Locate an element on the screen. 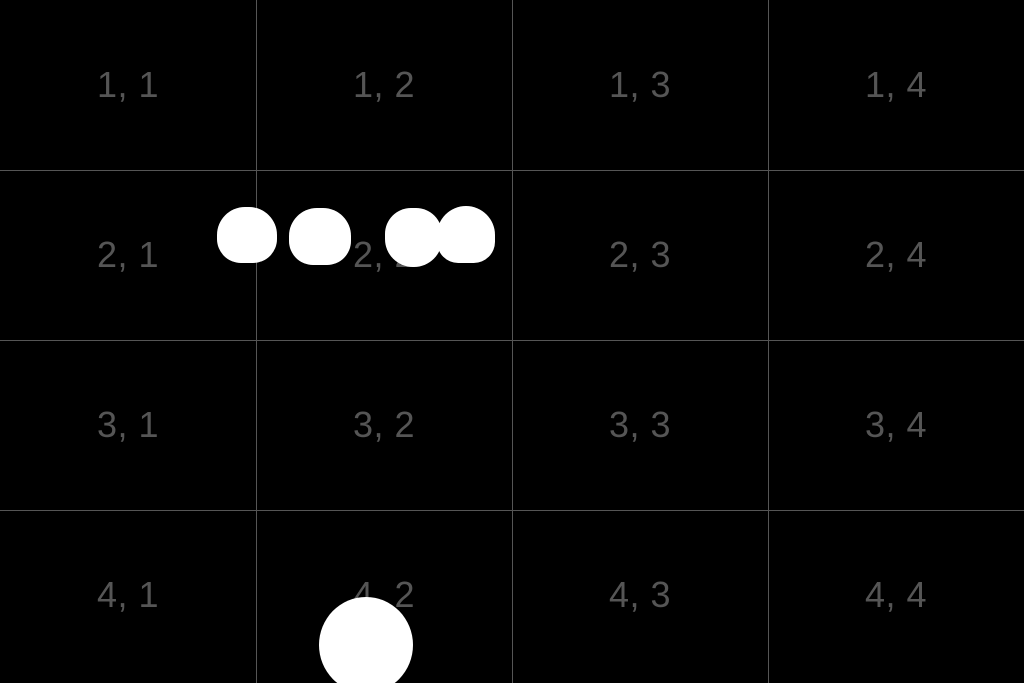 The height and width of the screenshot is (683, 1024). cell-1-1: 1, 1 is located at coordinates (128, 84).